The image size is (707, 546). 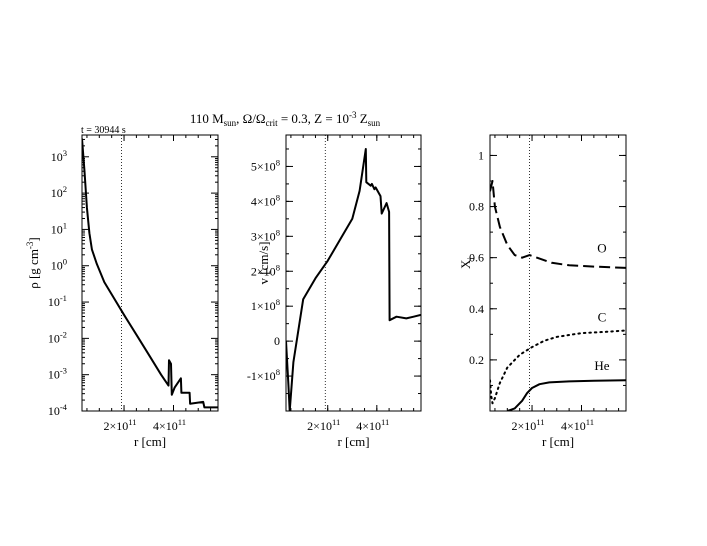 What do you see at coordinates (285, 119) in the screenshot?
I see `figure-title: 110 Msun, Ω/Ωcrit = 0.3, Z = 10-3 Zsun` at bounding box center [285, 119].